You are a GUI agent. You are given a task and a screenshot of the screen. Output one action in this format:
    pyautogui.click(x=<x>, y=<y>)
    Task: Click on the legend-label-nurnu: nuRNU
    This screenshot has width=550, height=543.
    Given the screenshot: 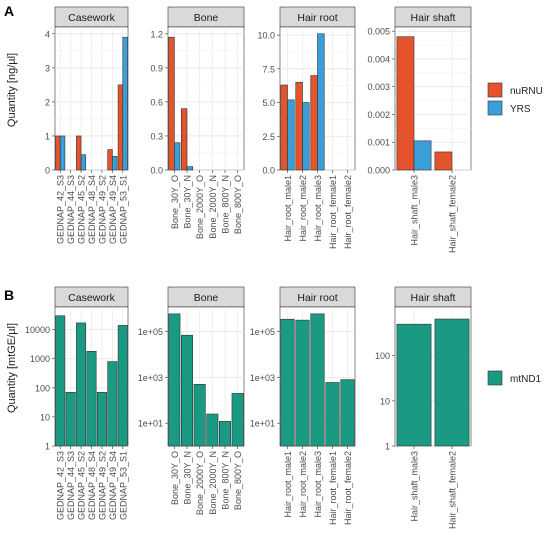 What is the action you would take?
    pyautogui.click(x=526, y=91)
    